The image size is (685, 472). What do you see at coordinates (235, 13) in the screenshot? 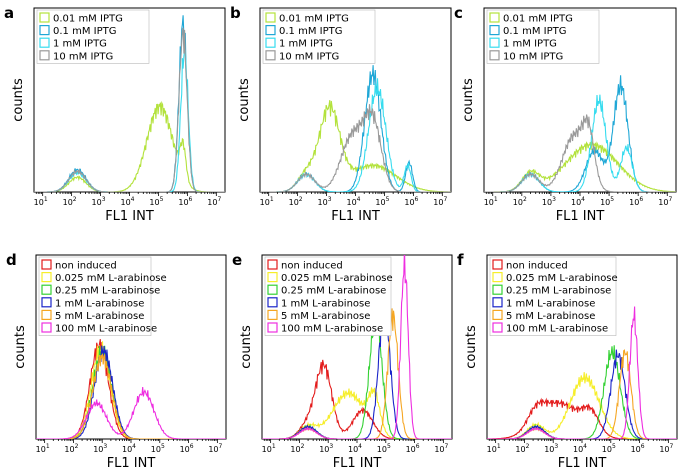
I see `panel-label: b` at bounding box center [235, 13].